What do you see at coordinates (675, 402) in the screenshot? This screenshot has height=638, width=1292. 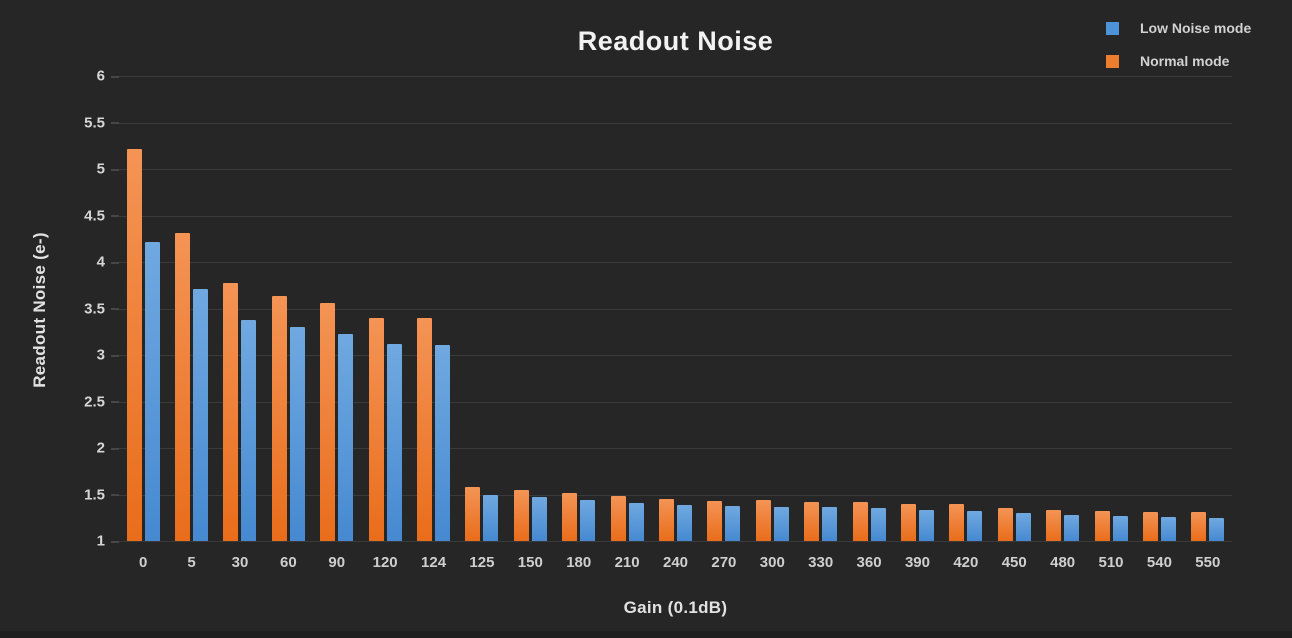 I see `gridline-y-2.5` at bounding box center [675, 402].